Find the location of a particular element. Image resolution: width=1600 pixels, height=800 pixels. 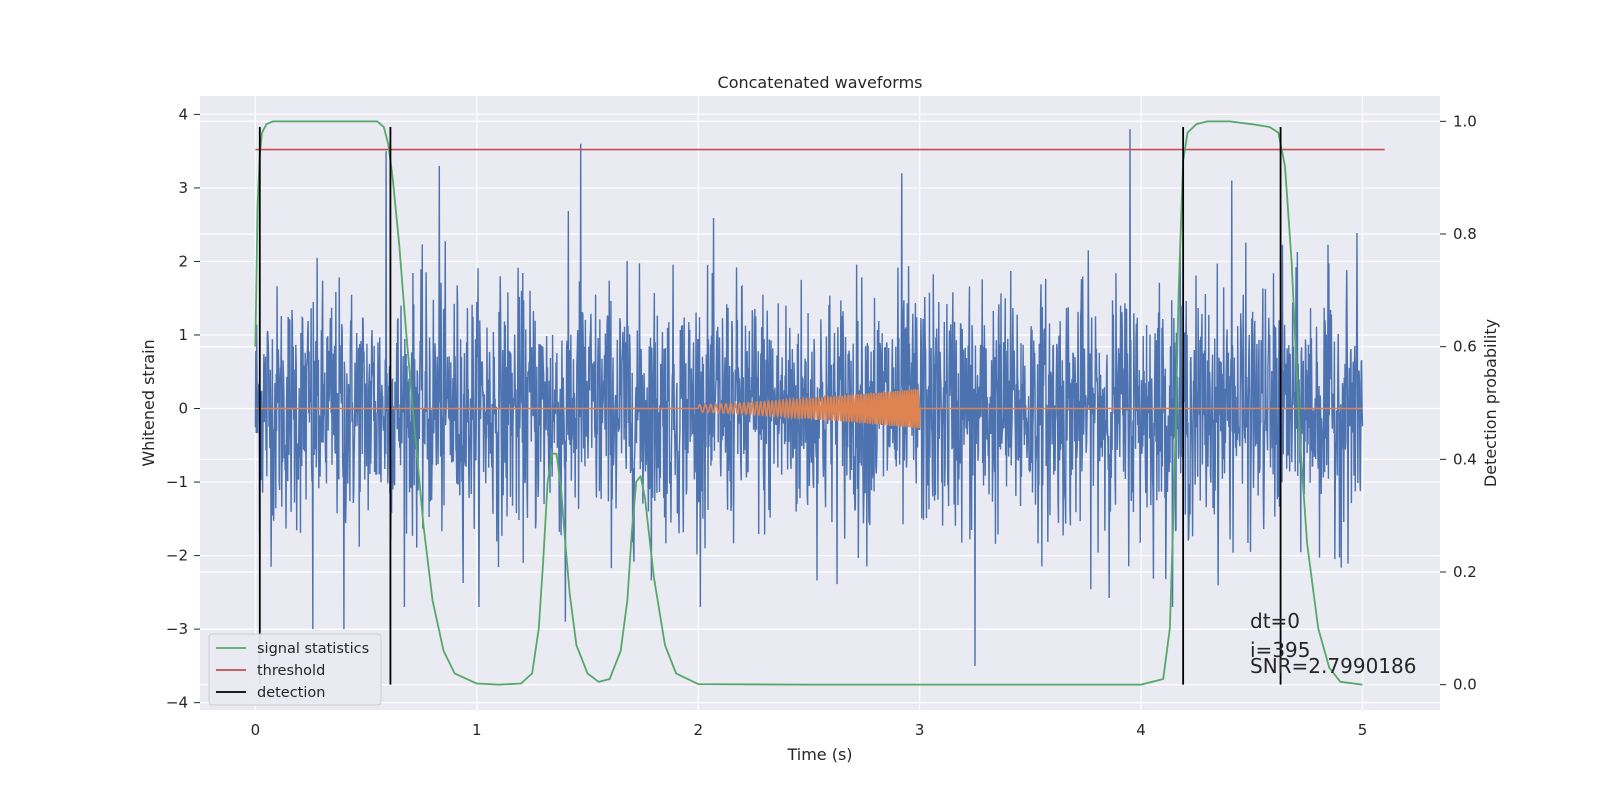

y2-tick-label: 1.0 is located at coordinates (1465, 121).